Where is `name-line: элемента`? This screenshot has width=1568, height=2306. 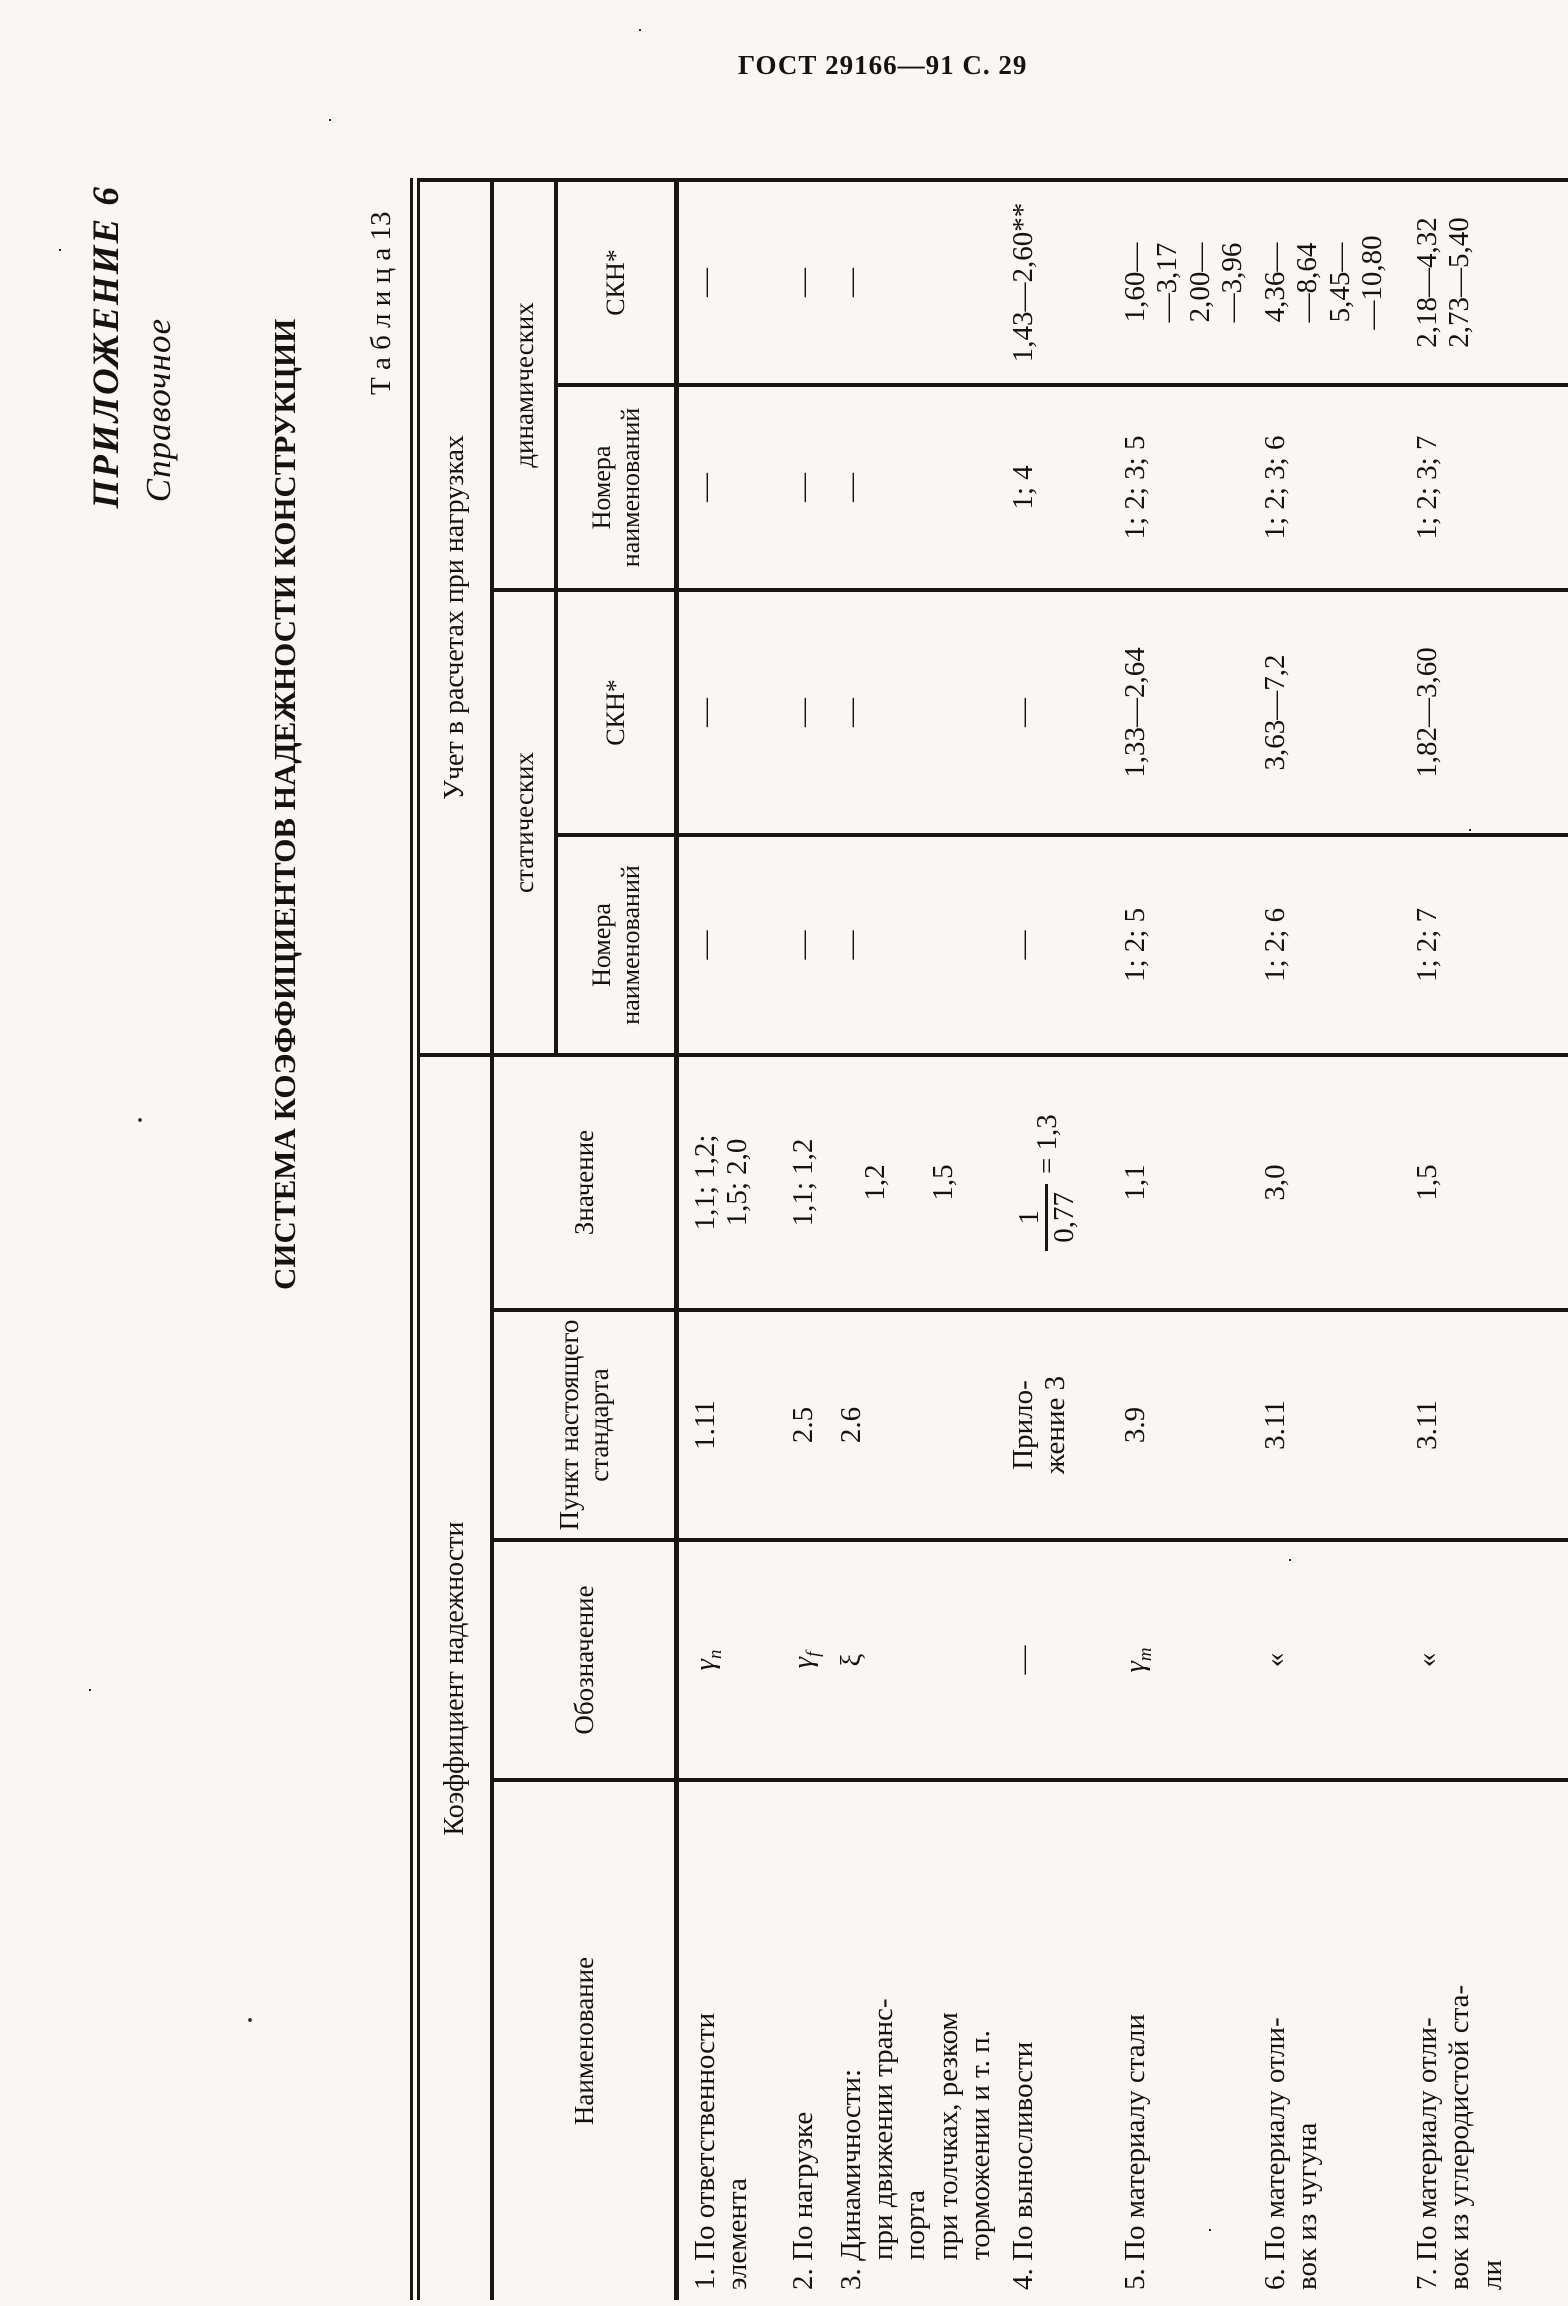 name-line: элемента is located at coordinates (737, 2234).